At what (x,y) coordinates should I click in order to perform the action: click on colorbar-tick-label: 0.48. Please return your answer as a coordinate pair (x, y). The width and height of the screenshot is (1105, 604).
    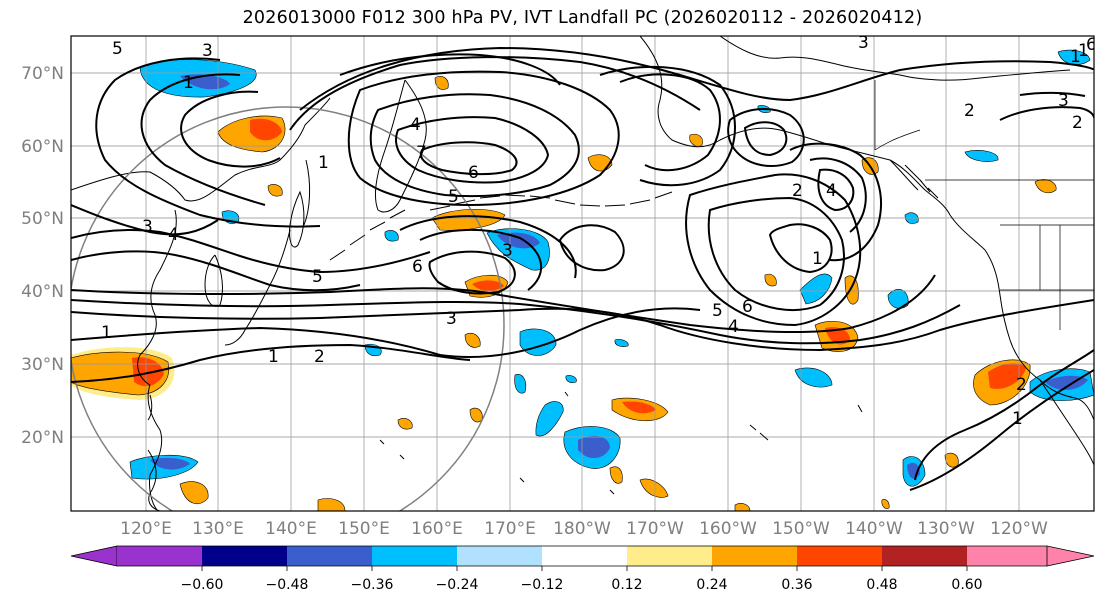
    Looking at the image, I should click on (881, 585).